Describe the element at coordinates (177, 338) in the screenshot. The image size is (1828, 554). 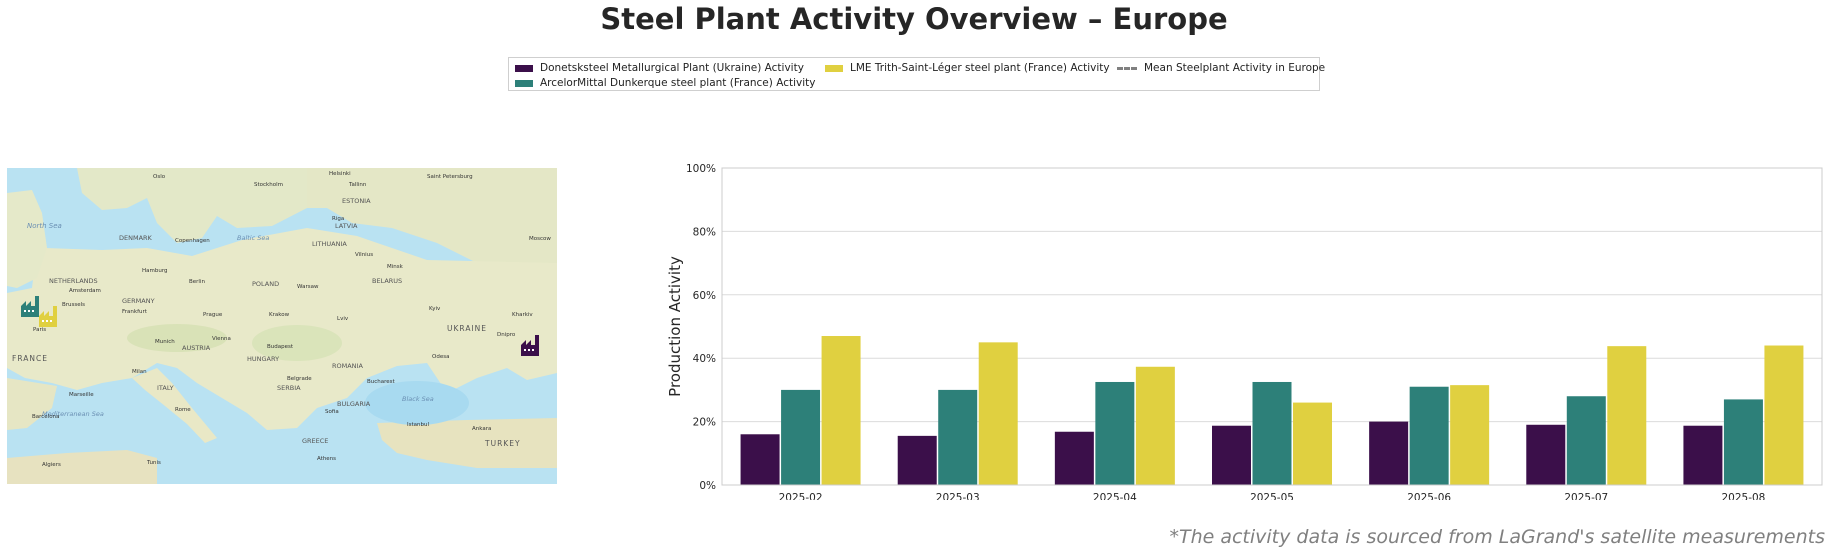
I see `alps` at that location.